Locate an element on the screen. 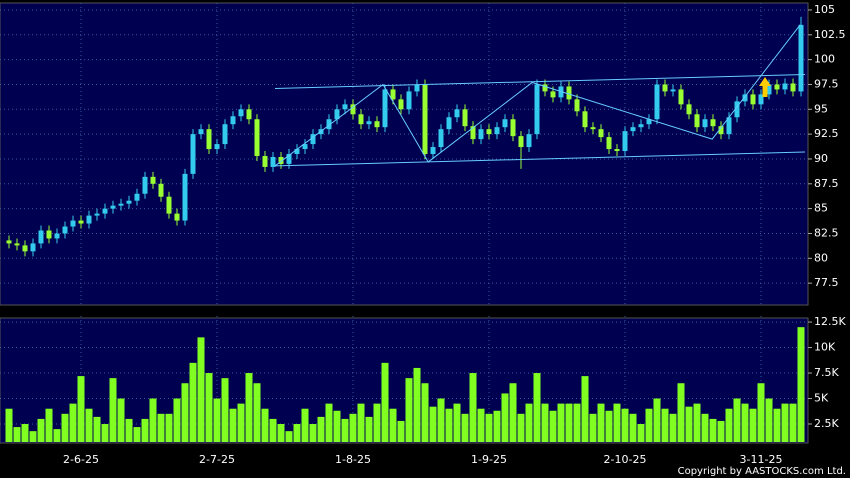 Image resolution: width=850 pixels, height=478 pixels. y-tick-label: 95 is located at coordinates (821, 108).